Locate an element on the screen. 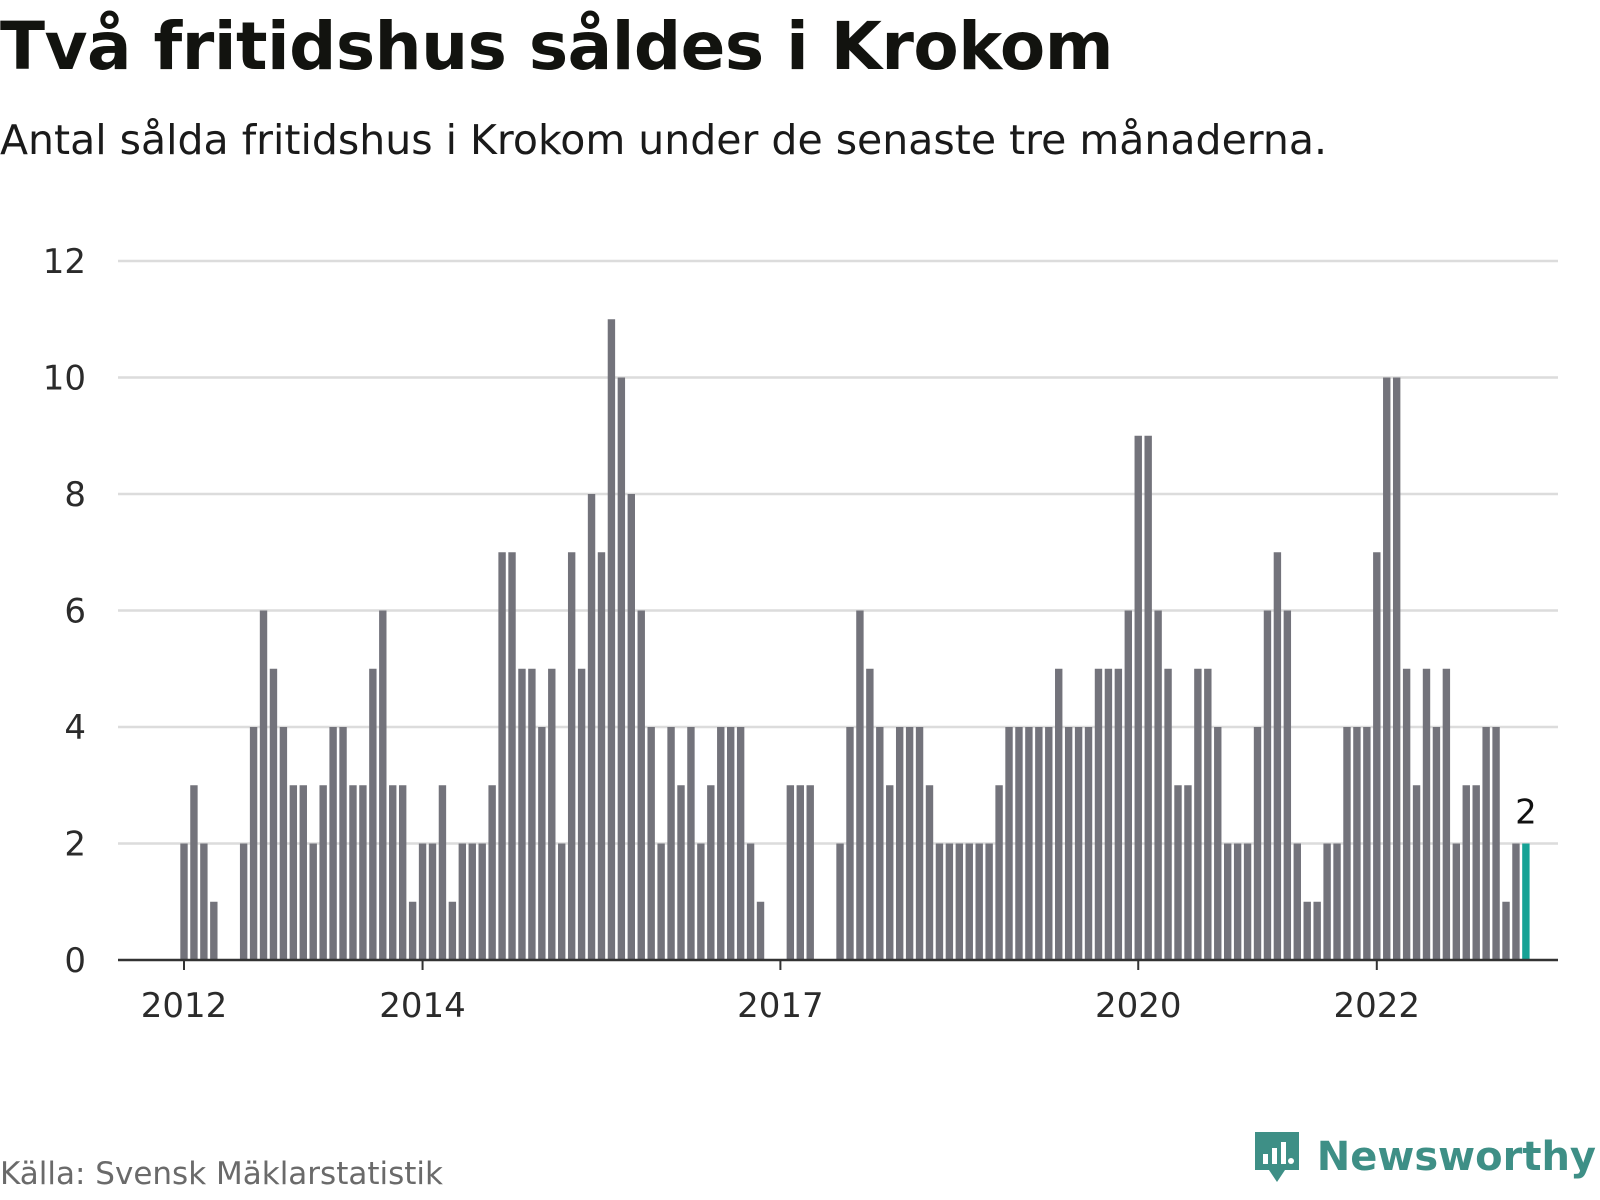 This screenshot has width=1600, height=1200. x-tick-label: 2014 is located at coordinates (422, 1006).